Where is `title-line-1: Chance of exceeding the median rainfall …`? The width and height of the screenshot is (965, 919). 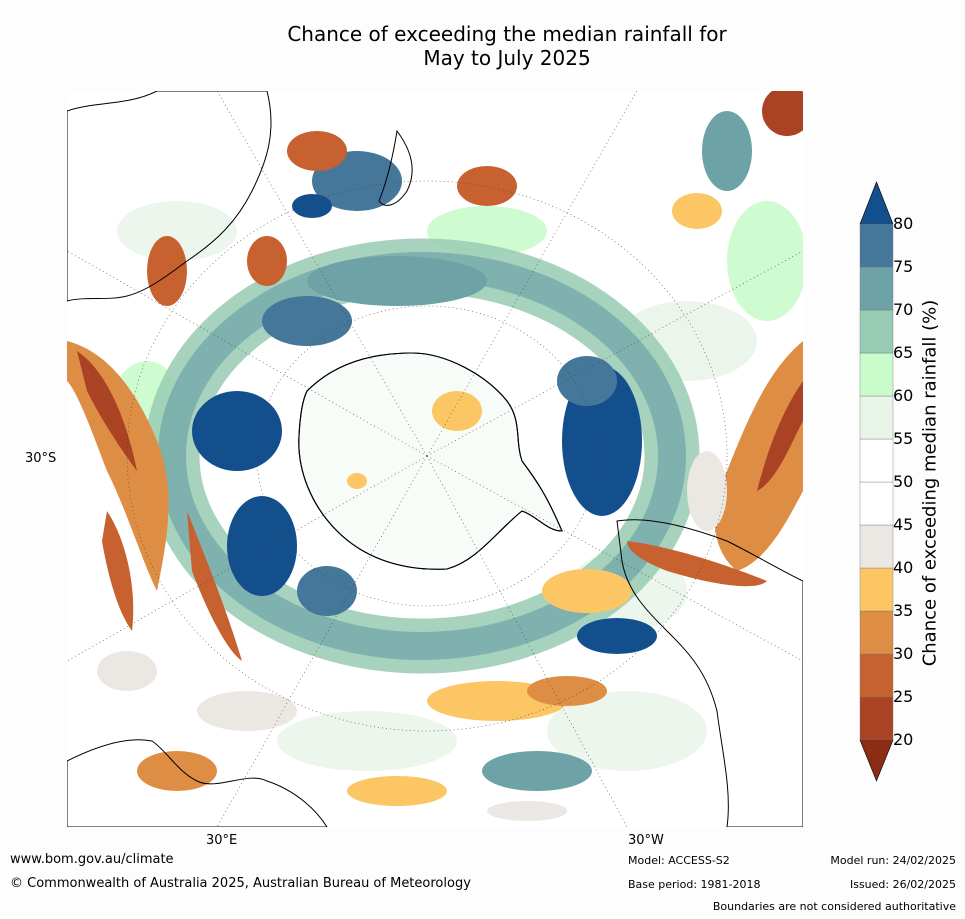 title-line-1: Chance of exceeding the median rainfall … is located at coordinates (507, 34).